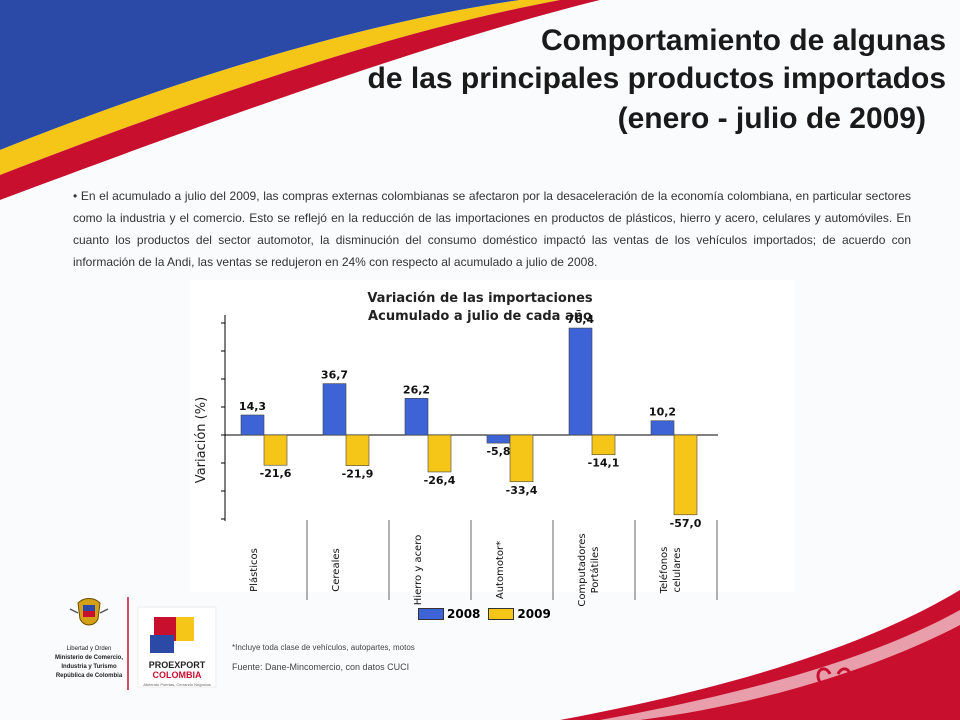 This screenshot has width=960, height=720. Describe the element at coordinates (252, 406) in the screenshot. I see `data-label-2008-0: 14,3` at that location.